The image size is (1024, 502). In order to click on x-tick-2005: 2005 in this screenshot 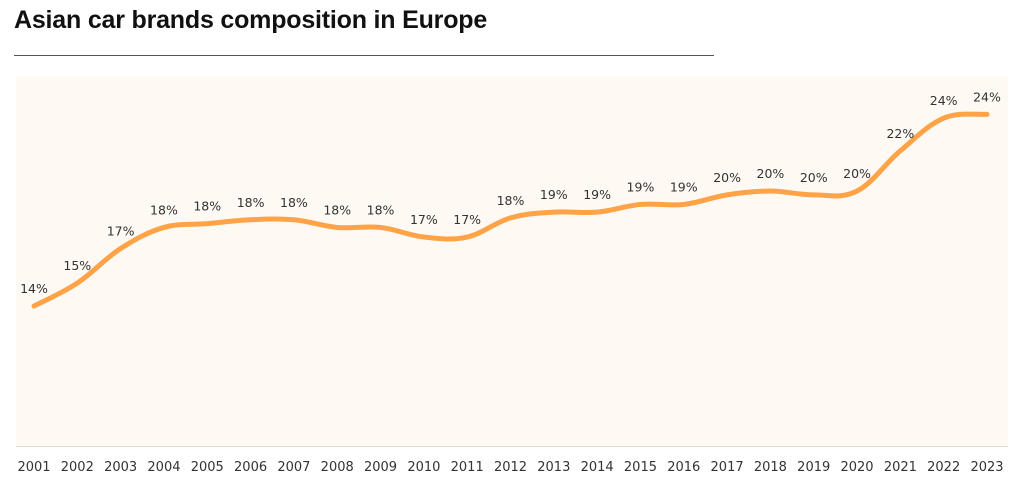, I will do `click(207, 467)`.